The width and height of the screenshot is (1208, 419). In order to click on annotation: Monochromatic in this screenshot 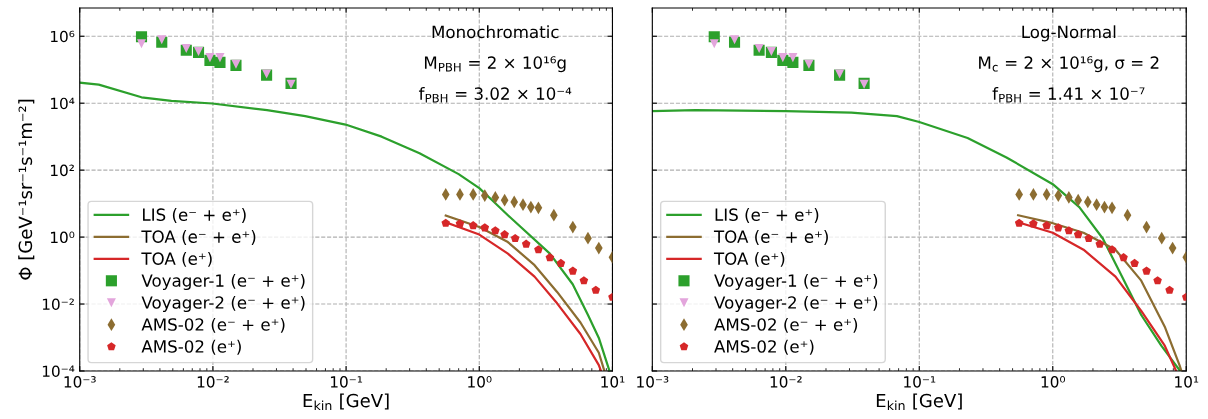, I will do `click(495, 32)`.